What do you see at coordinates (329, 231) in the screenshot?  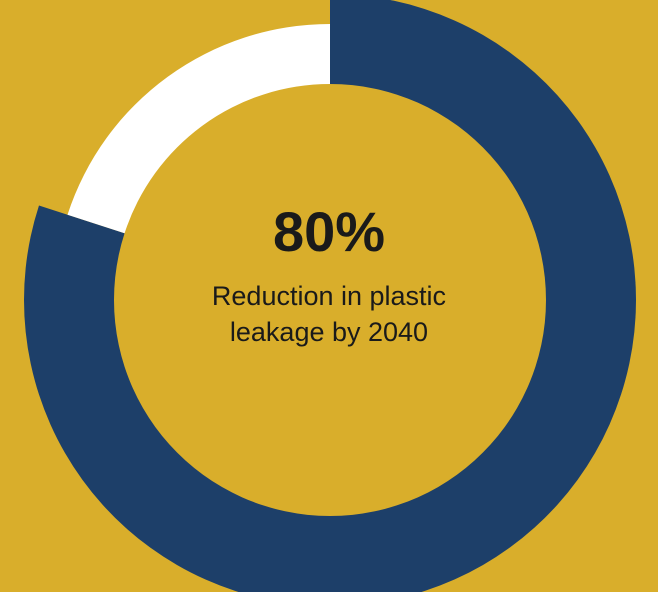 I see `percentage-value: 80%` at bounding box center [329, 231].